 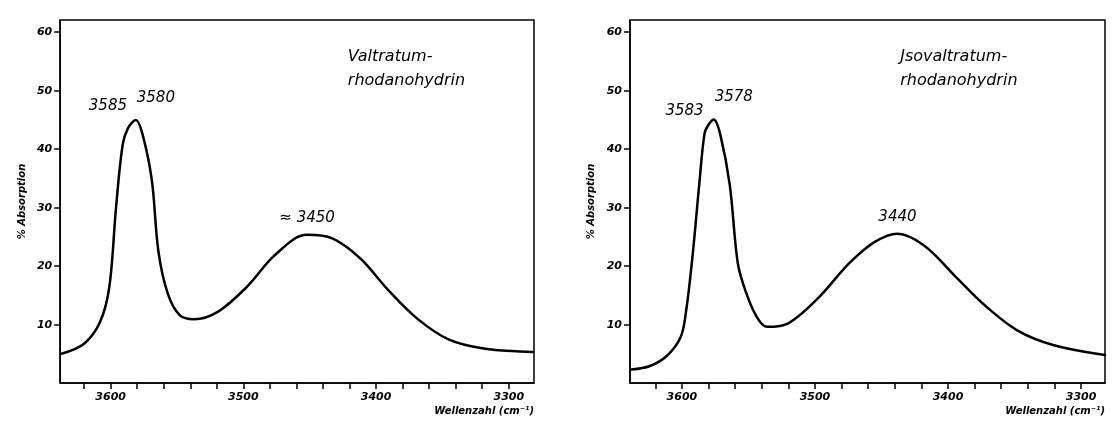 I want to click on annotation: 3580, so click(x=155, y=96).